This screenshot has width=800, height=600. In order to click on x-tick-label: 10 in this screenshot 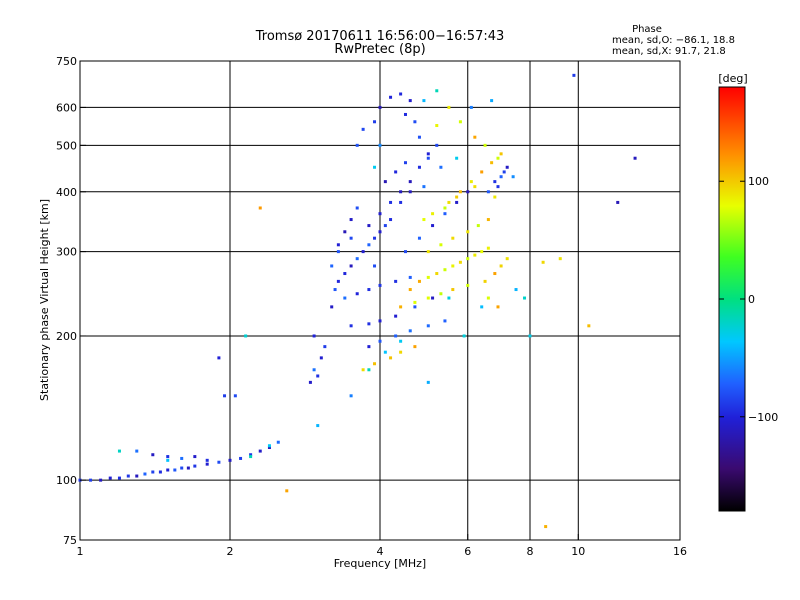, I will do `click(578, 551)`.